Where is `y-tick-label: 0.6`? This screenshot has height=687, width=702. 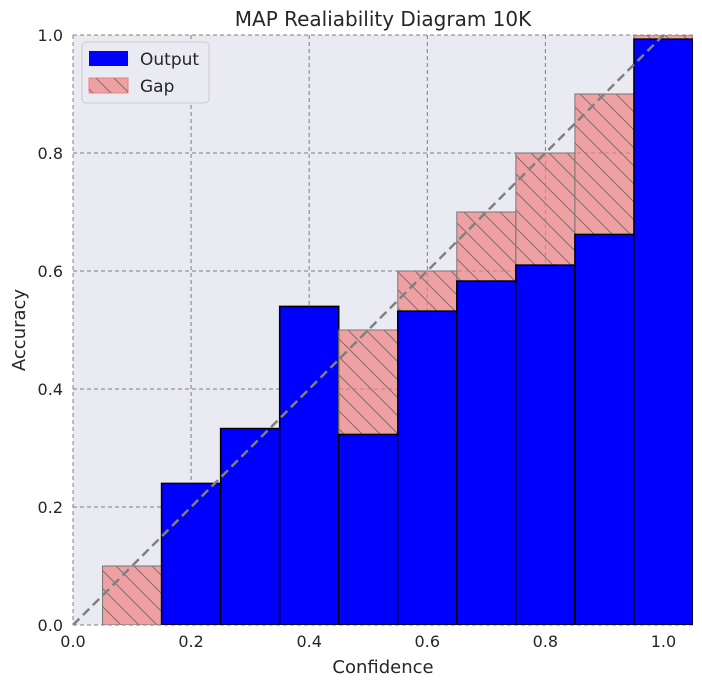
y-tick-label: 0.6 is located at coordinates (50, 271).